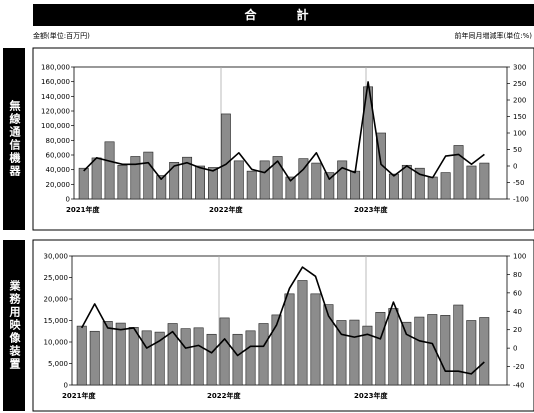  Describe the element at coordinates (58, 156) in the screenshot. I see `y-left-tick-label: 60,000` at that location.